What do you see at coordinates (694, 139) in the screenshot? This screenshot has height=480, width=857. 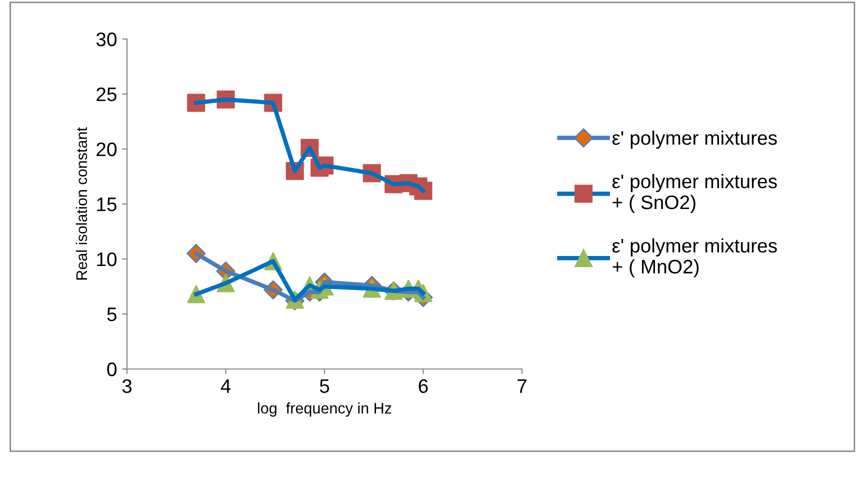 I see `legend-label: ε' polymer mixtures` at bounding box center [694, 139].